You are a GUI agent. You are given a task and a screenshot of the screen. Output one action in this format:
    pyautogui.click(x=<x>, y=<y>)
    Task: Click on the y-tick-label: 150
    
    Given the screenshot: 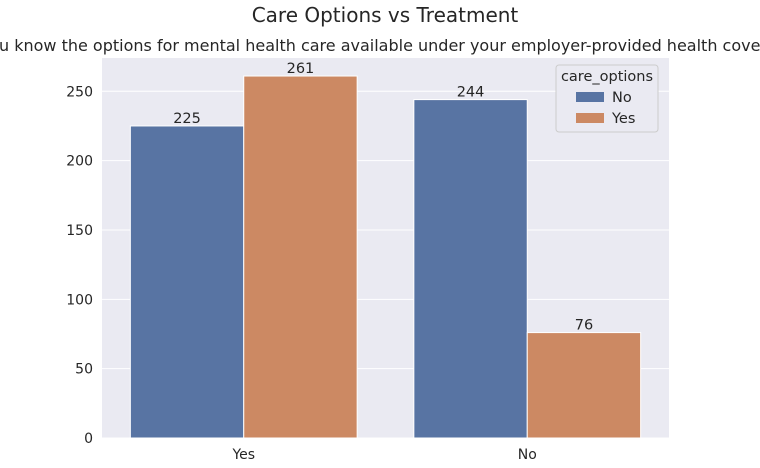 What is the action you would take?
    pyautogui.click(x=79, y=231)
    